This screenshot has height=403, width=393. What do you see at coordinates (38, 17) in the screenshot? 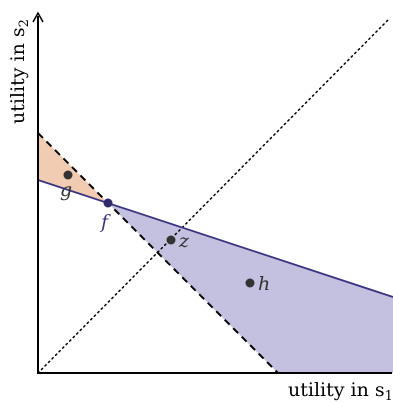
I see `y-axis-arrow` at bounding box center [38, 17].